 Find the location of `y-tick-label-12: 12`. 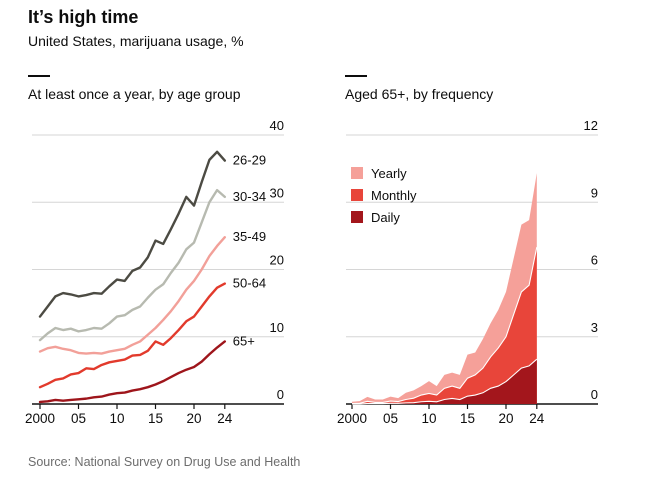

y-tick-label-12: 12 is located at coordinates (591, 125).